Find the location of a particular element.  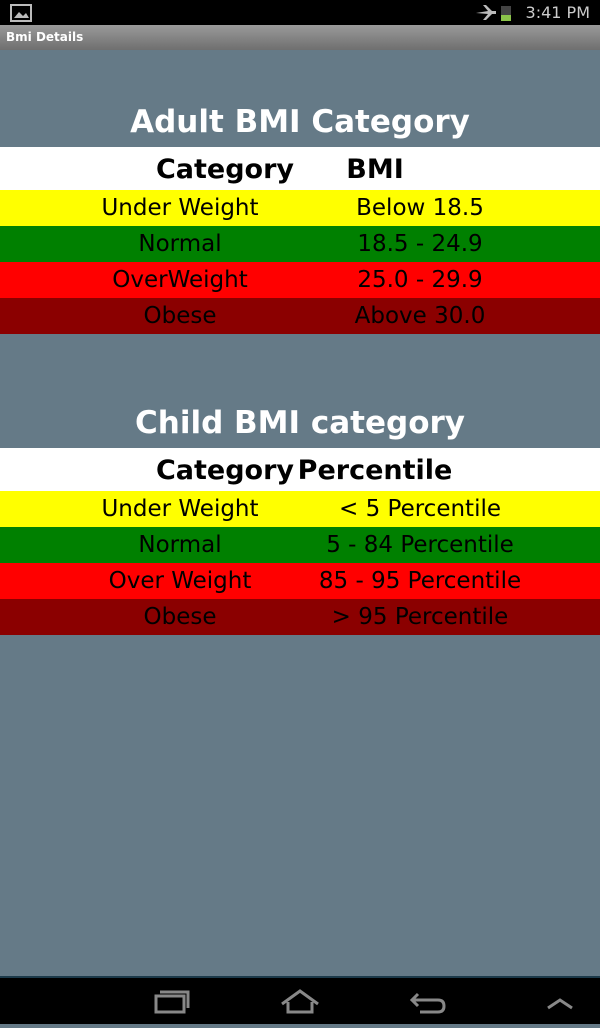

table-cell: OverWeight is located at coordinates (180, 280).